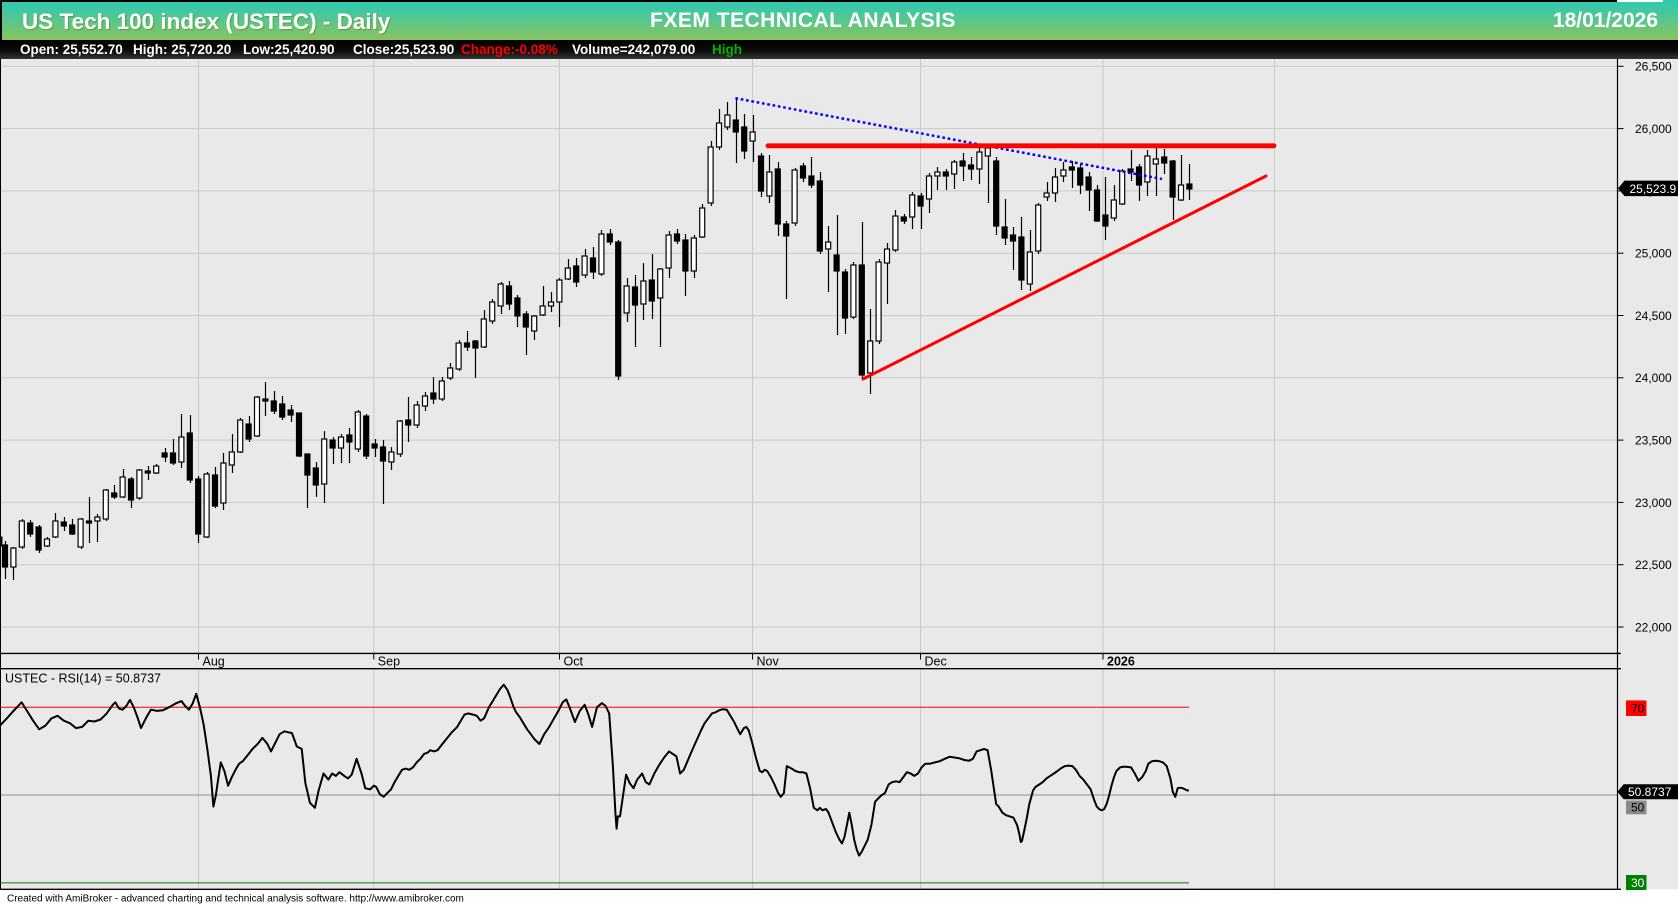 This screenshot has width=1678, height=905. I want to click on svg-text: 26,500, so click(1653, 67).